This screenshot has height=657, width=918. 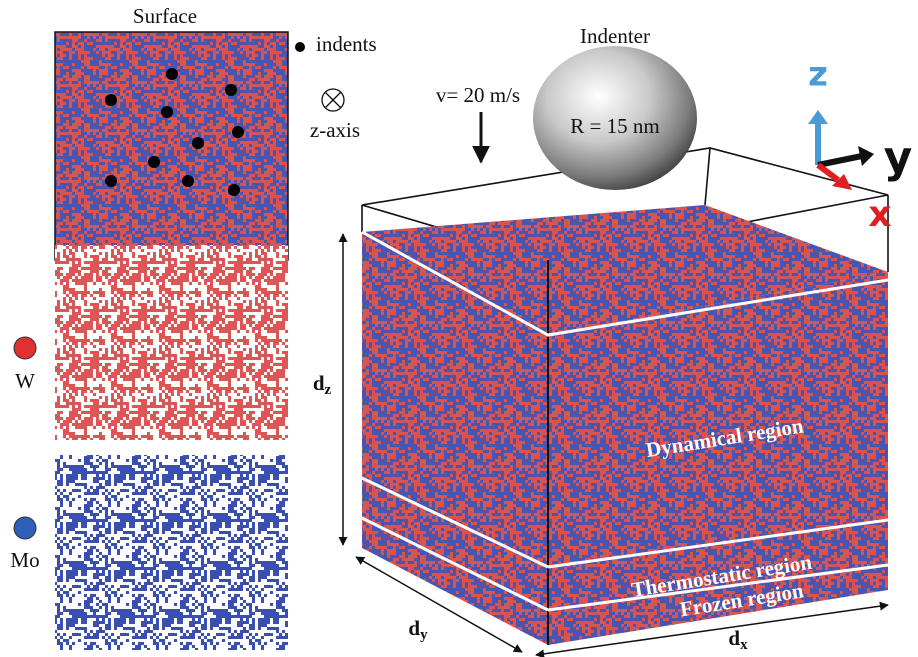 What do you see at coordinates (744, 645) in the screenshot?
I see `dx-subscript: x` at bounding box center [744, 645].